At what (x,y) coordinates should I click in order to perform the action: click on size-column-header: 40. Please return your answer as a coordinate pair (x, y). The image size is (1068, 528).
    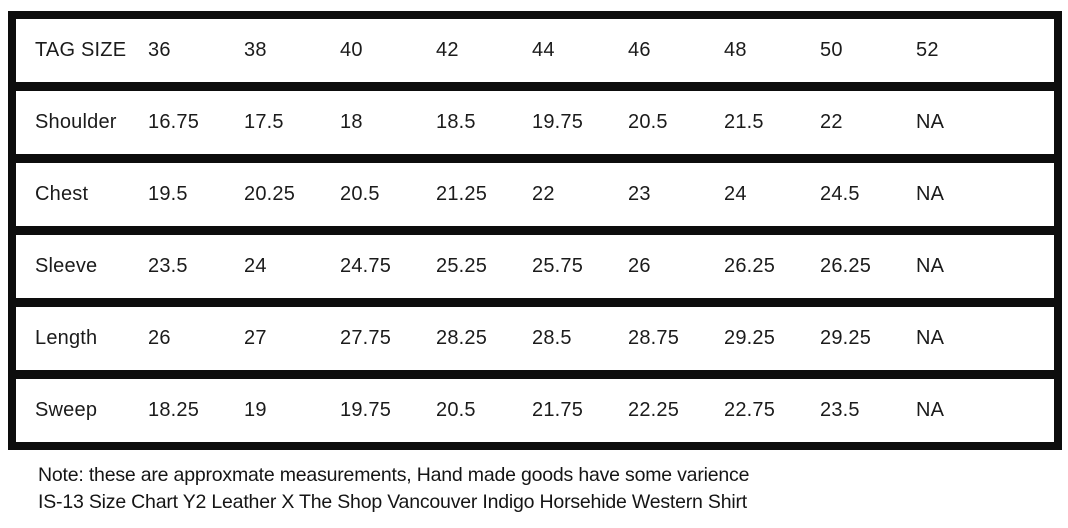
    Looking at the image, I should click on (351, 50).